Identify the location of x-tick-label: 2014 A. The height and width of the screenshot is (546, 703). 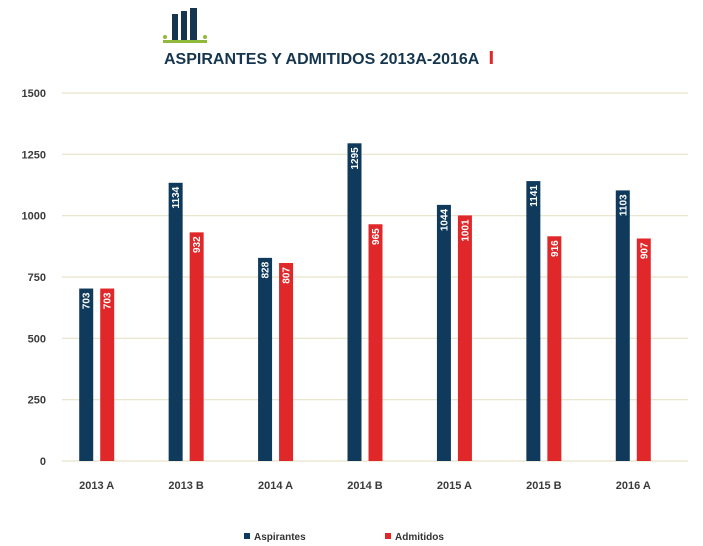
(275, 486).